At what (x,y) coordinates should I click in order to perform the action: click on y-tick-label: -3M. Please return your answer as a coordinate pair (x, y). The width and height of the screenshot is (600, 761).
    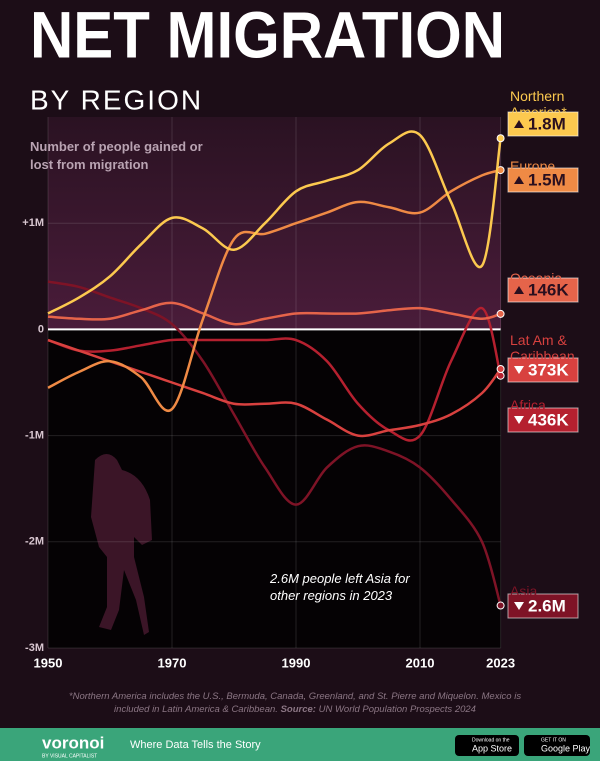
    Looking at the image, I should click on (34, 648).